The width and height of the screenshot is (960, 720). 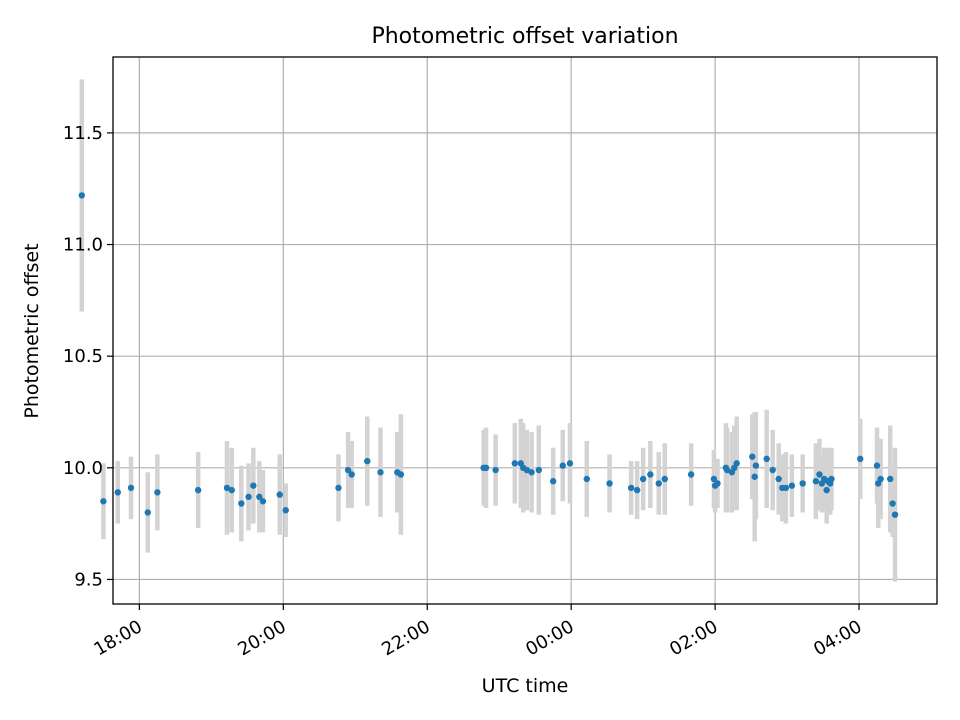 I want to click on y-tick-label: 11.0, so click(x=83, y=245).